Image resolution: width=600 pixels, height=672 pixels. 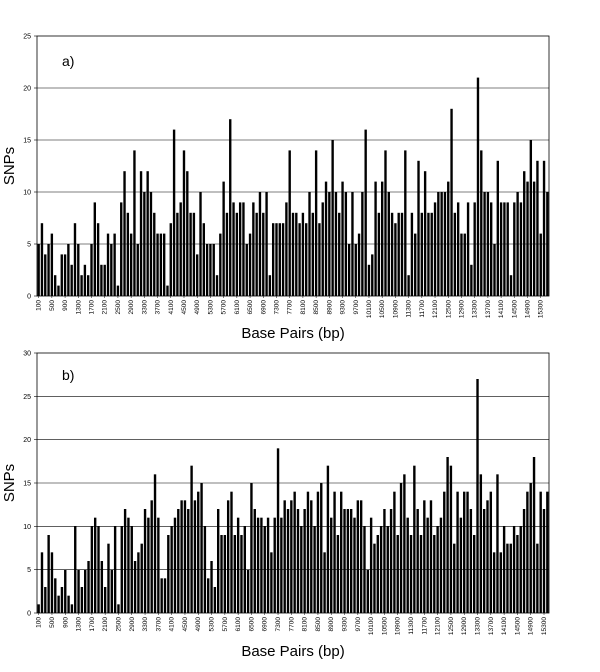 What do you see at coordinates (92, 624) in the screenshot?
I see `x-tick-label: 1700` at bounding box center [92, 624].